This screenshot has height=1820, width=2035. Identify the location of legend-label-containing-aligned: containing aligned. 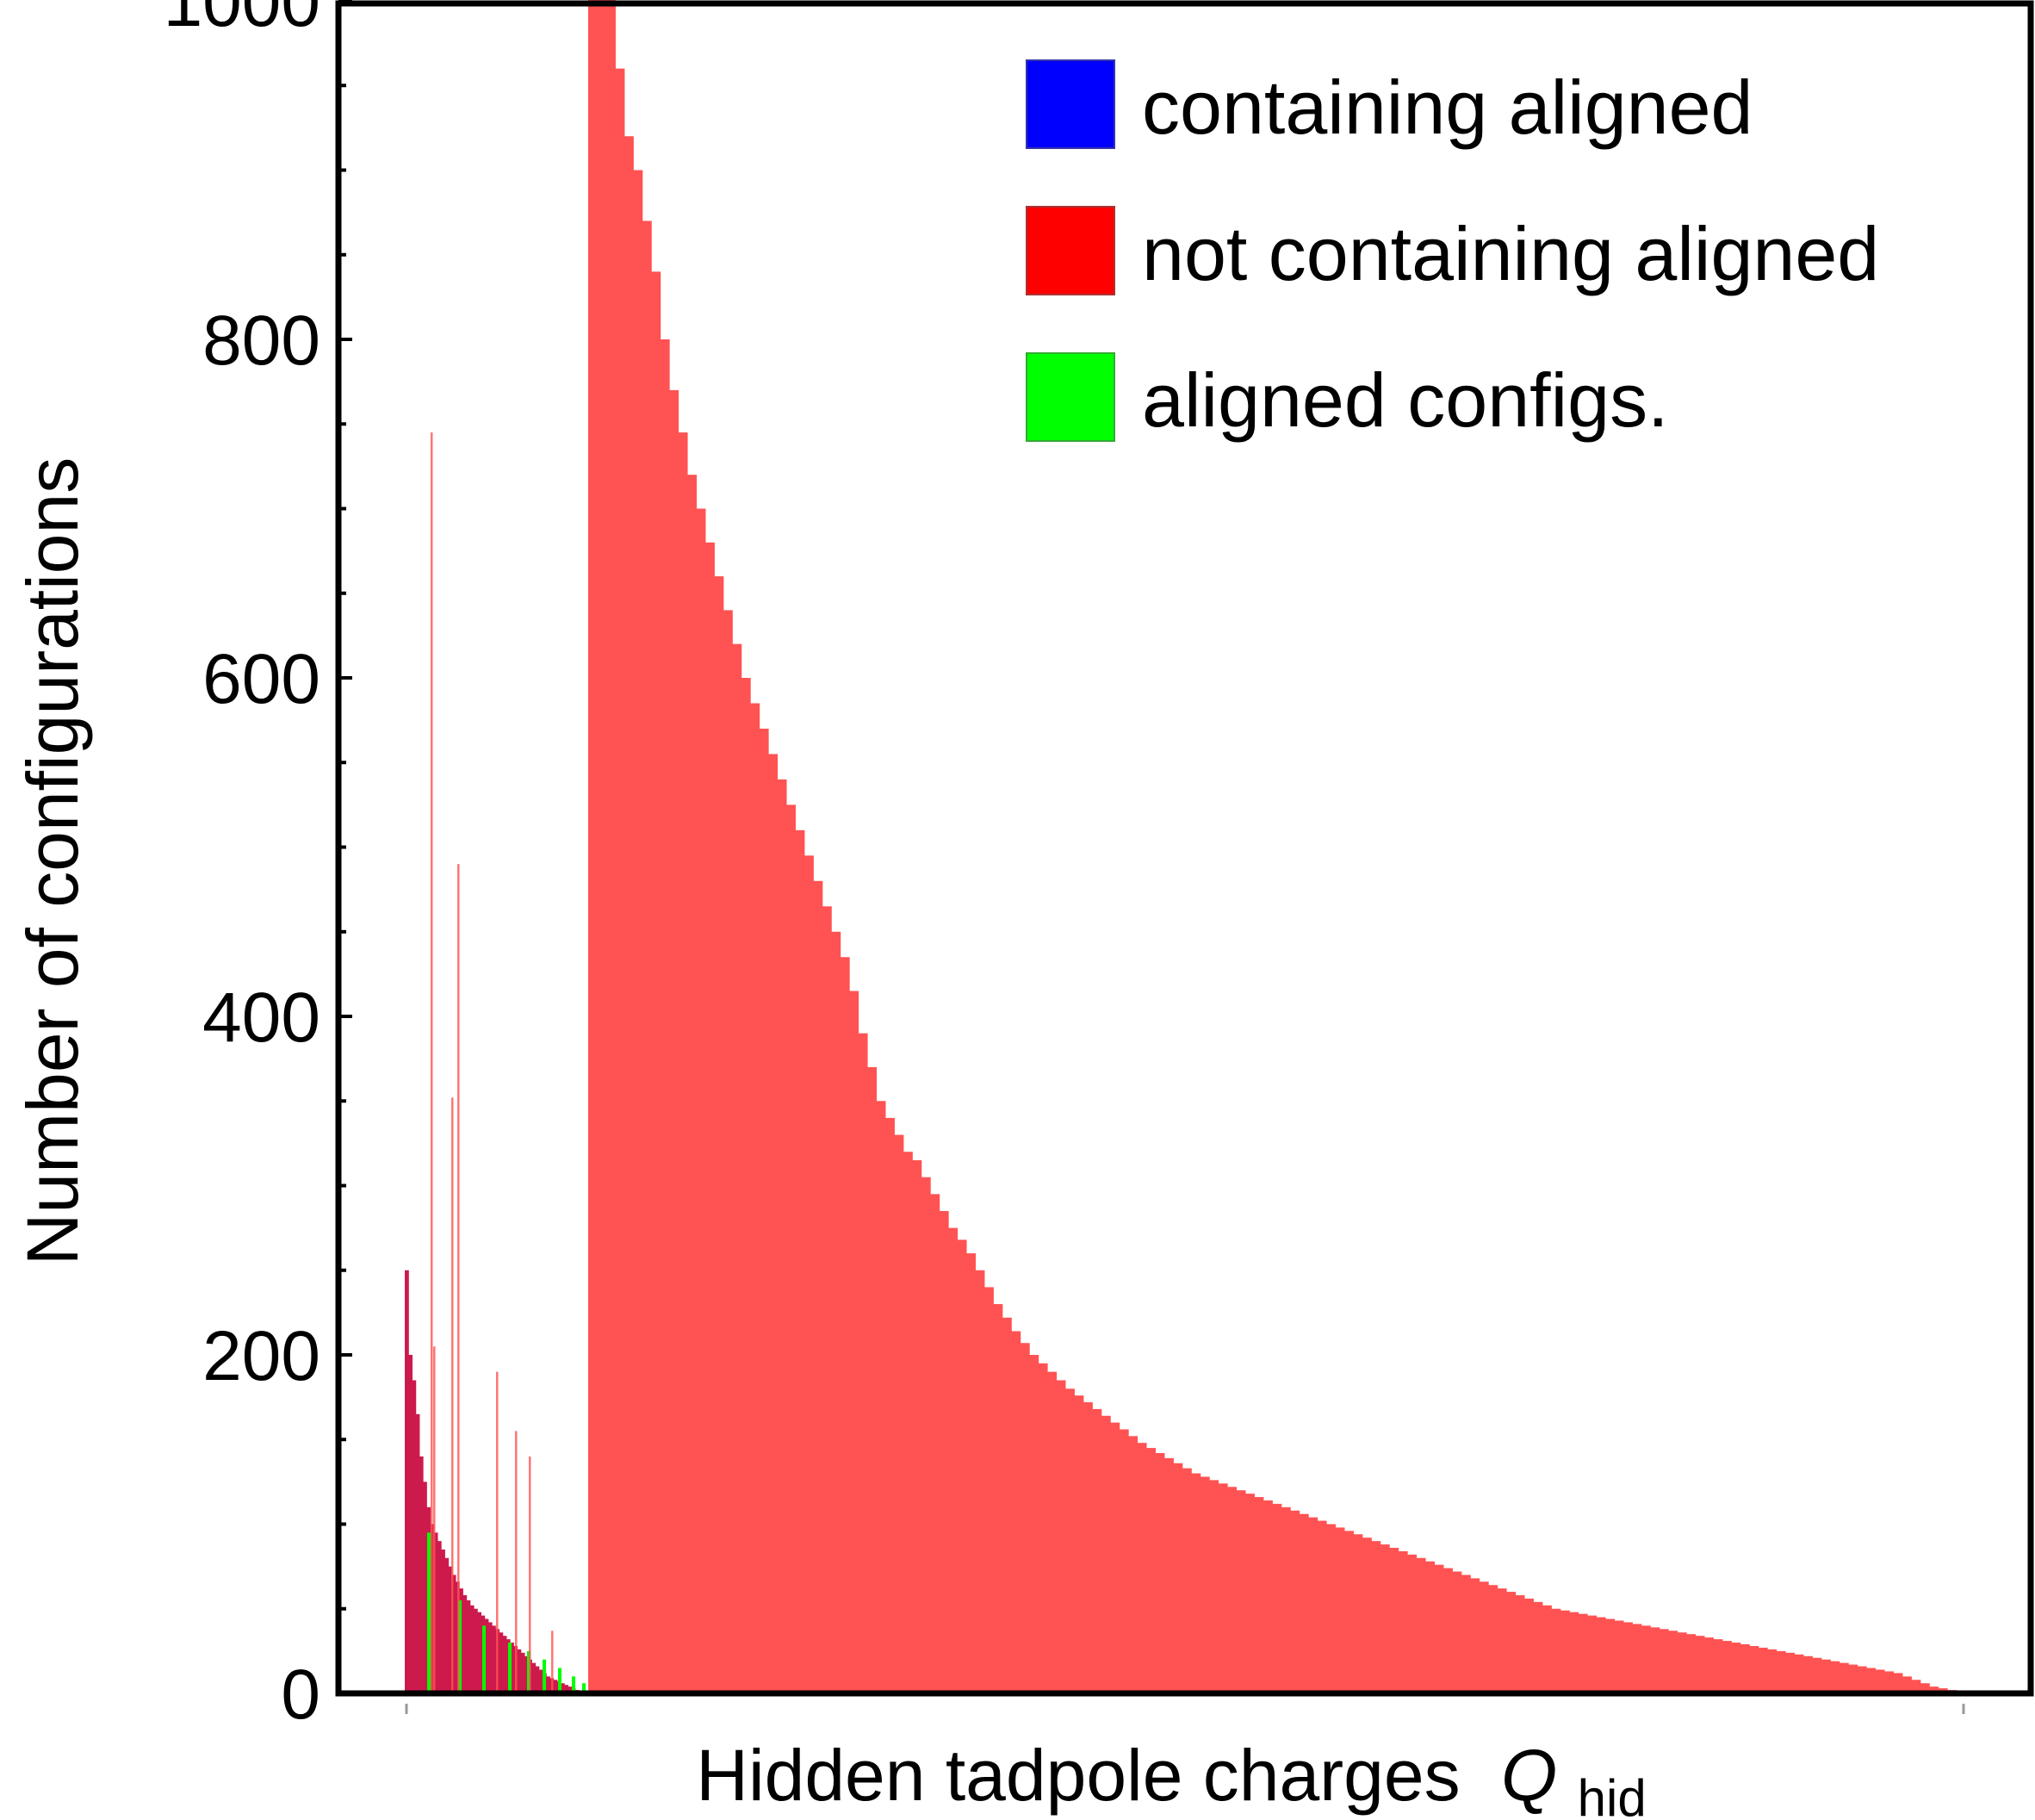
(1448, 107).